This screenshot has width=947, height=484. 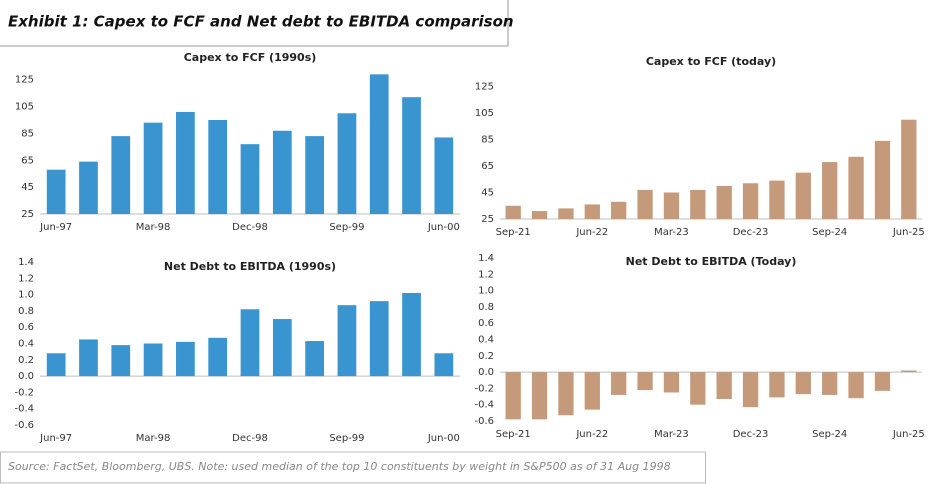 What do you see at coordinates (486, 372) in the screenshot?
I see `y-tick-label: 0.0` at bounding box center [486, 372].